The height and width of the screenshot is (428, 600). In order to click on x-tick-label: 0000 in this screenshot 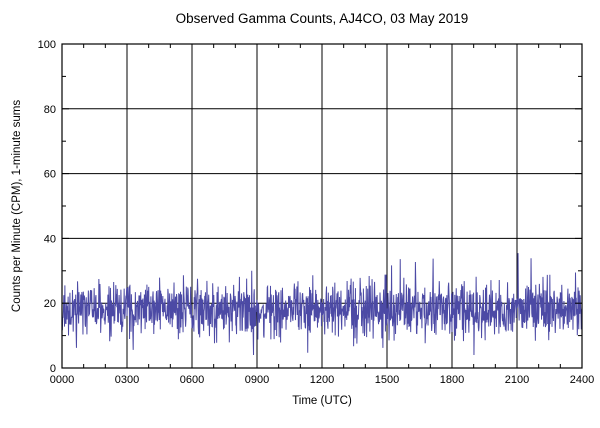, I will do `click(62, 380)`.